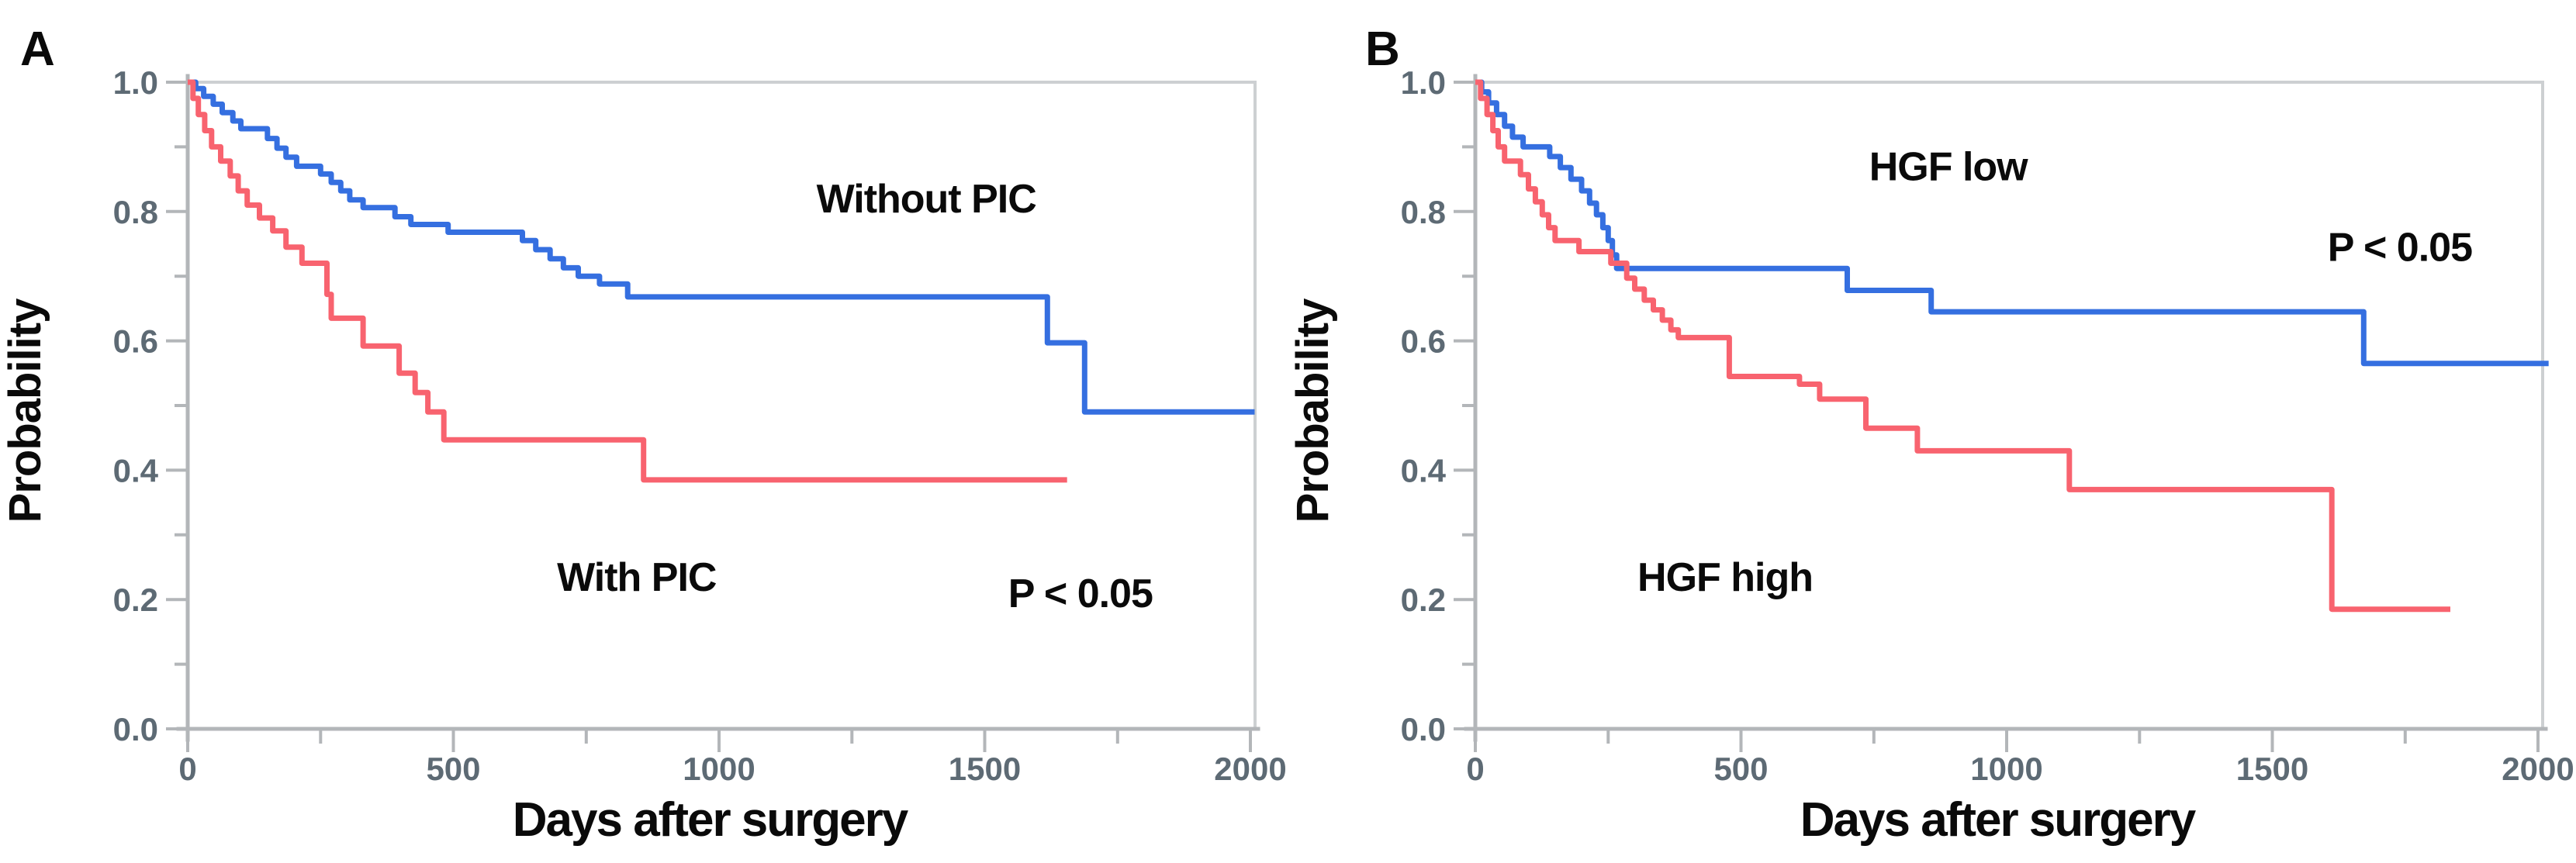 This screenshot has height=863, width=2576. Describe the element at coordinates (927, 199) in the screenshot. I see `series-annotation-label: Without PIC` at that location.